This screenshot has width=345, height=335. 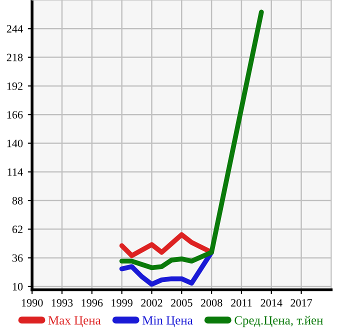 What do you see at coordinates (15, 115) in the screenshot?
I see `y-tick-label: 166` at bounding box center [15, 115].